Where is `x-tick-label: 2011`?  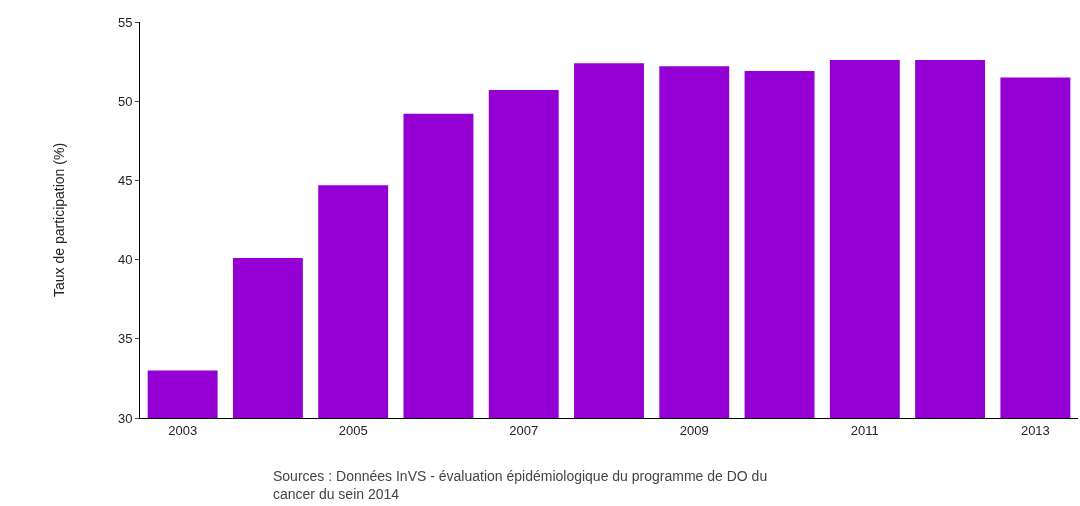
x-tick-label: 2011 is located at coordinates (864, 430).